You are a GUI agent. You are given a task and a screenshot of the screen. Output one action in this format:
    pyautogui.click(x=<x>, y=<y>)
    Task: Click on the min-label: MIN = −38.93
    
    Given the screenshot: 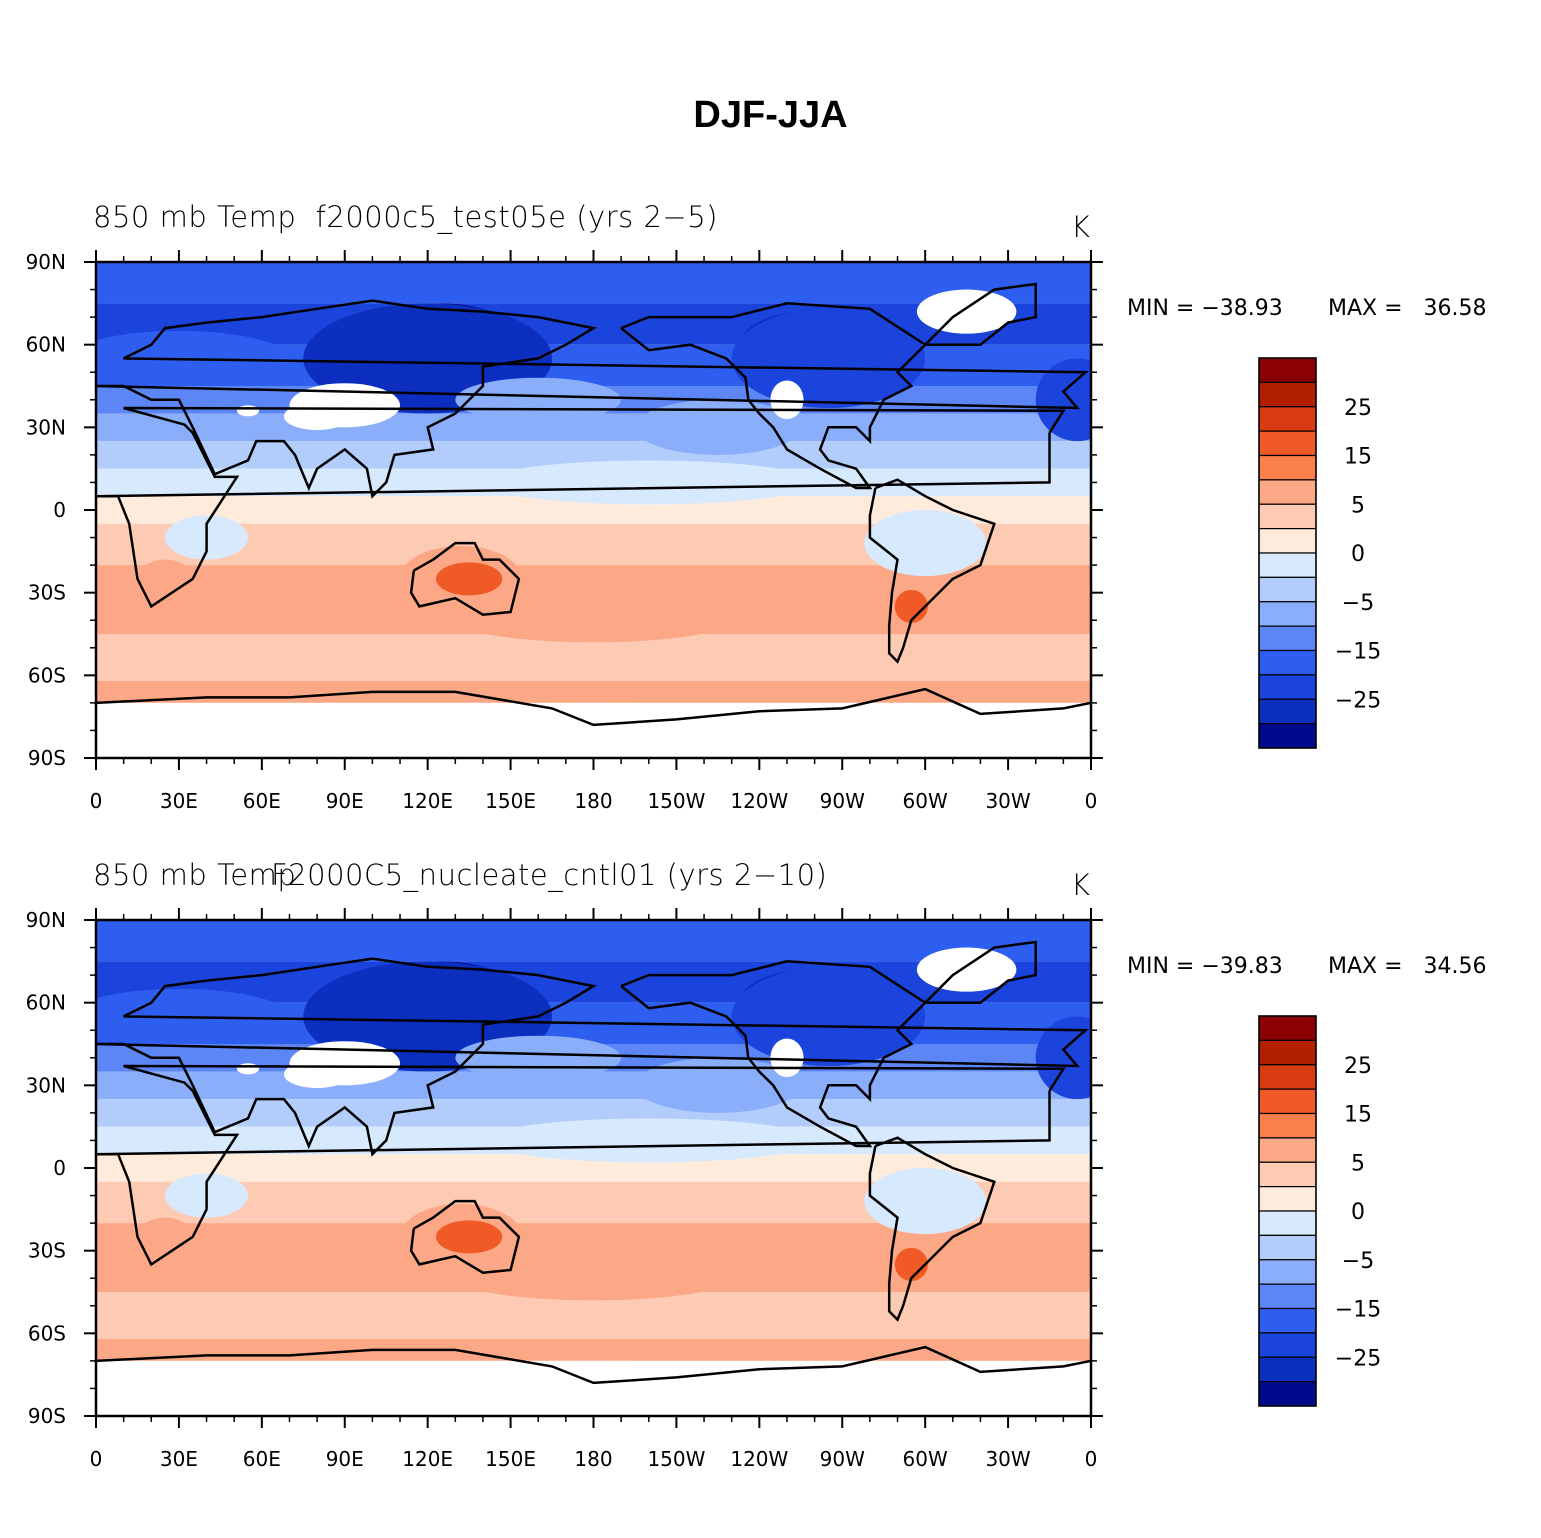 What is the action you would take?
    pyautogui.click(x=1205, y=308)
    